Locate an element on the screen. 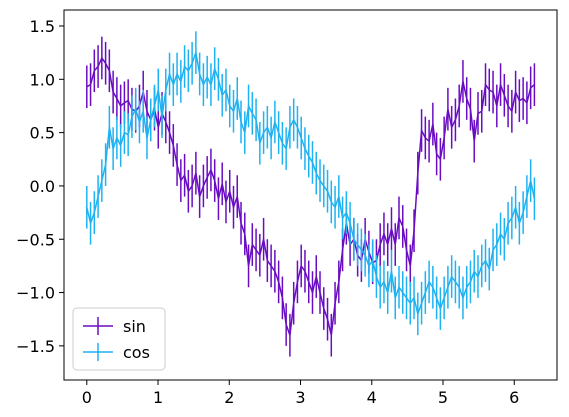 The image size is (569, 417). y-tick-label: 1.0 is located at coordinates (42, 79).